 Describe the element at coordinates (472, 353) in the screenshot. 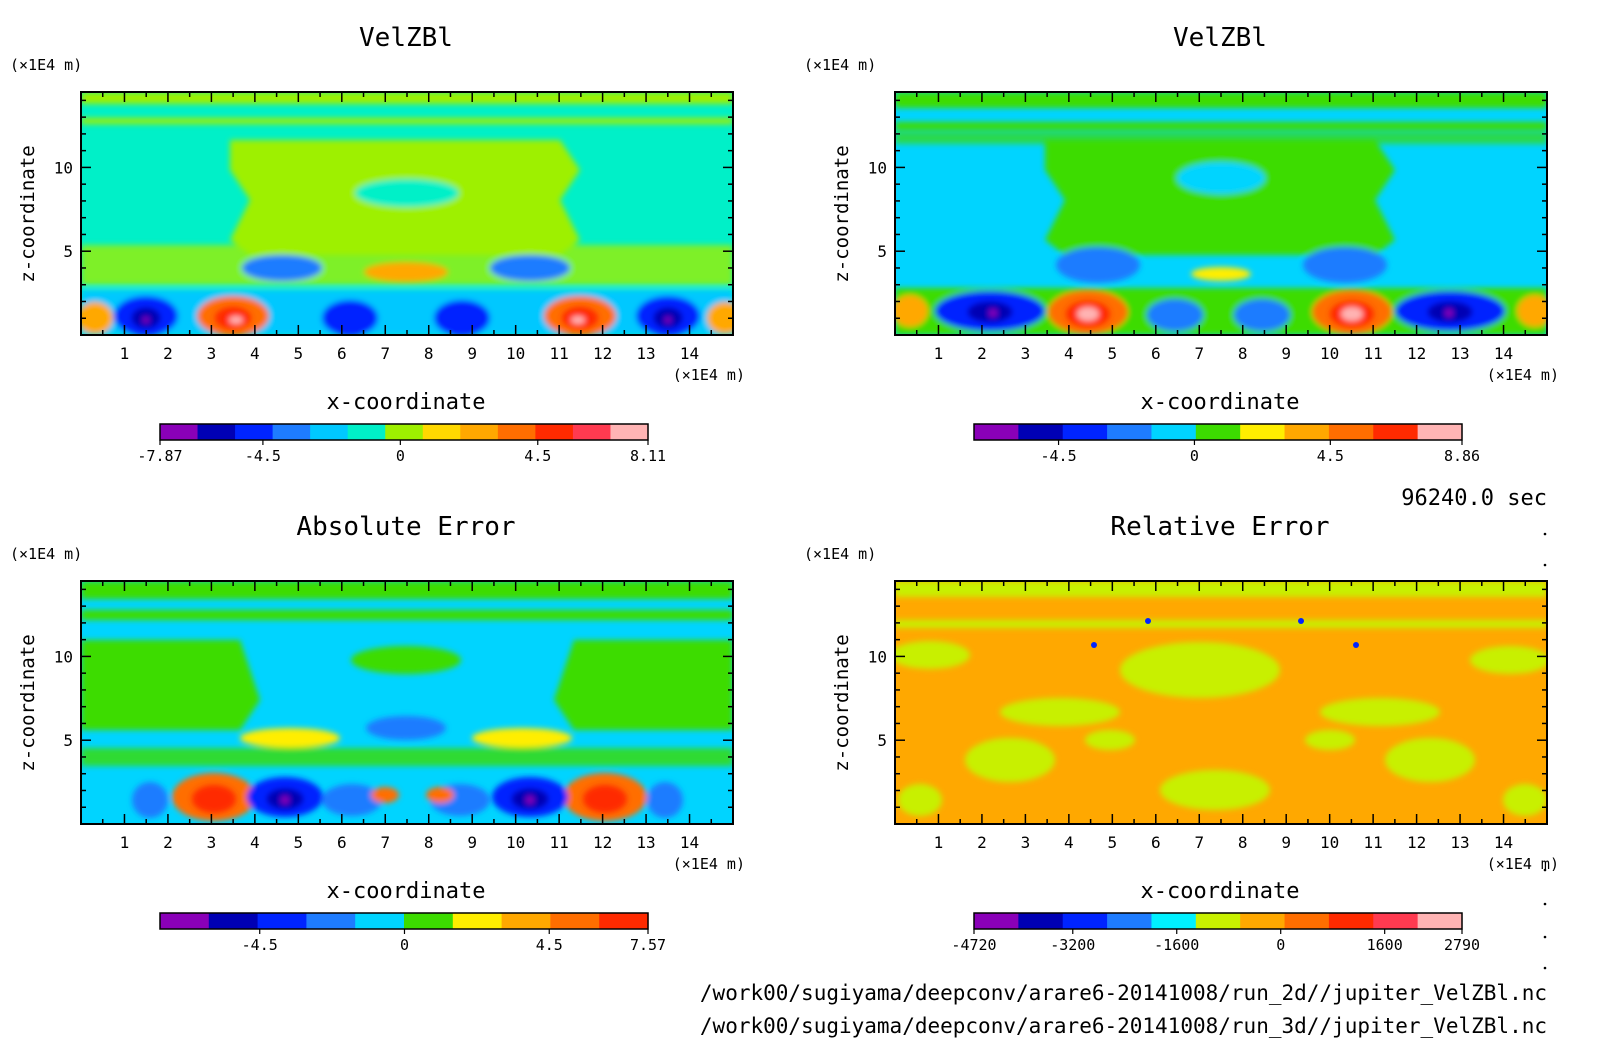

I see `x-tick-label: 9` at that location.